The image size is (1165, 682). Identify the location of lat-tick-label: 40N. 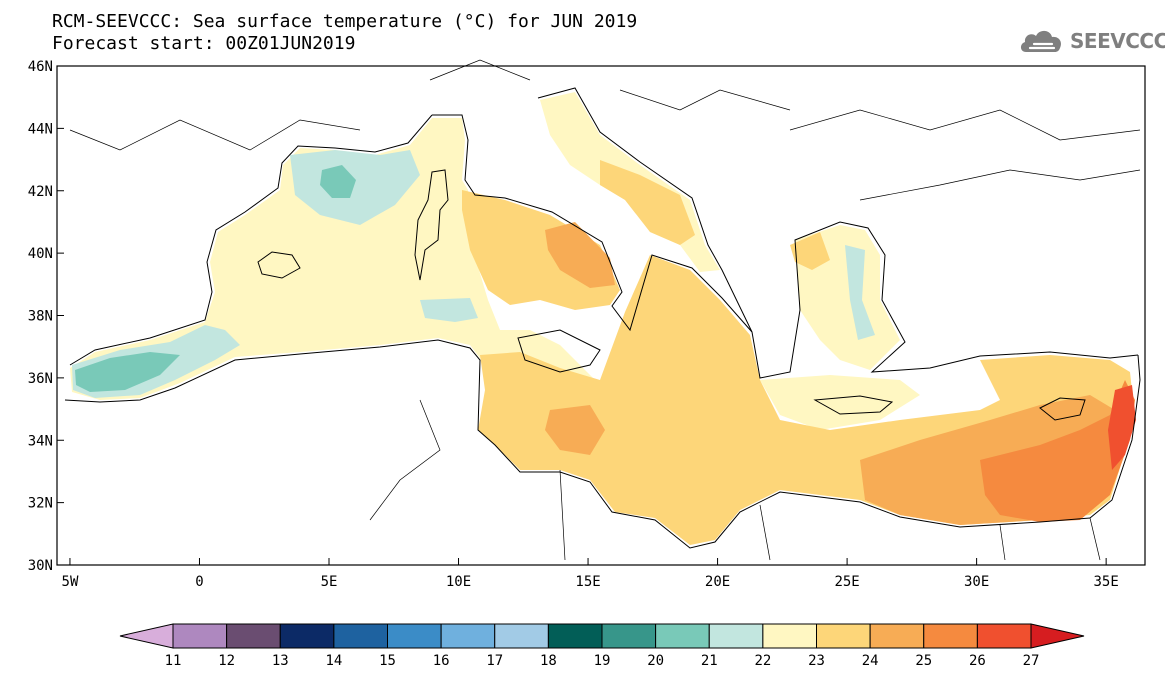
(40, 254).